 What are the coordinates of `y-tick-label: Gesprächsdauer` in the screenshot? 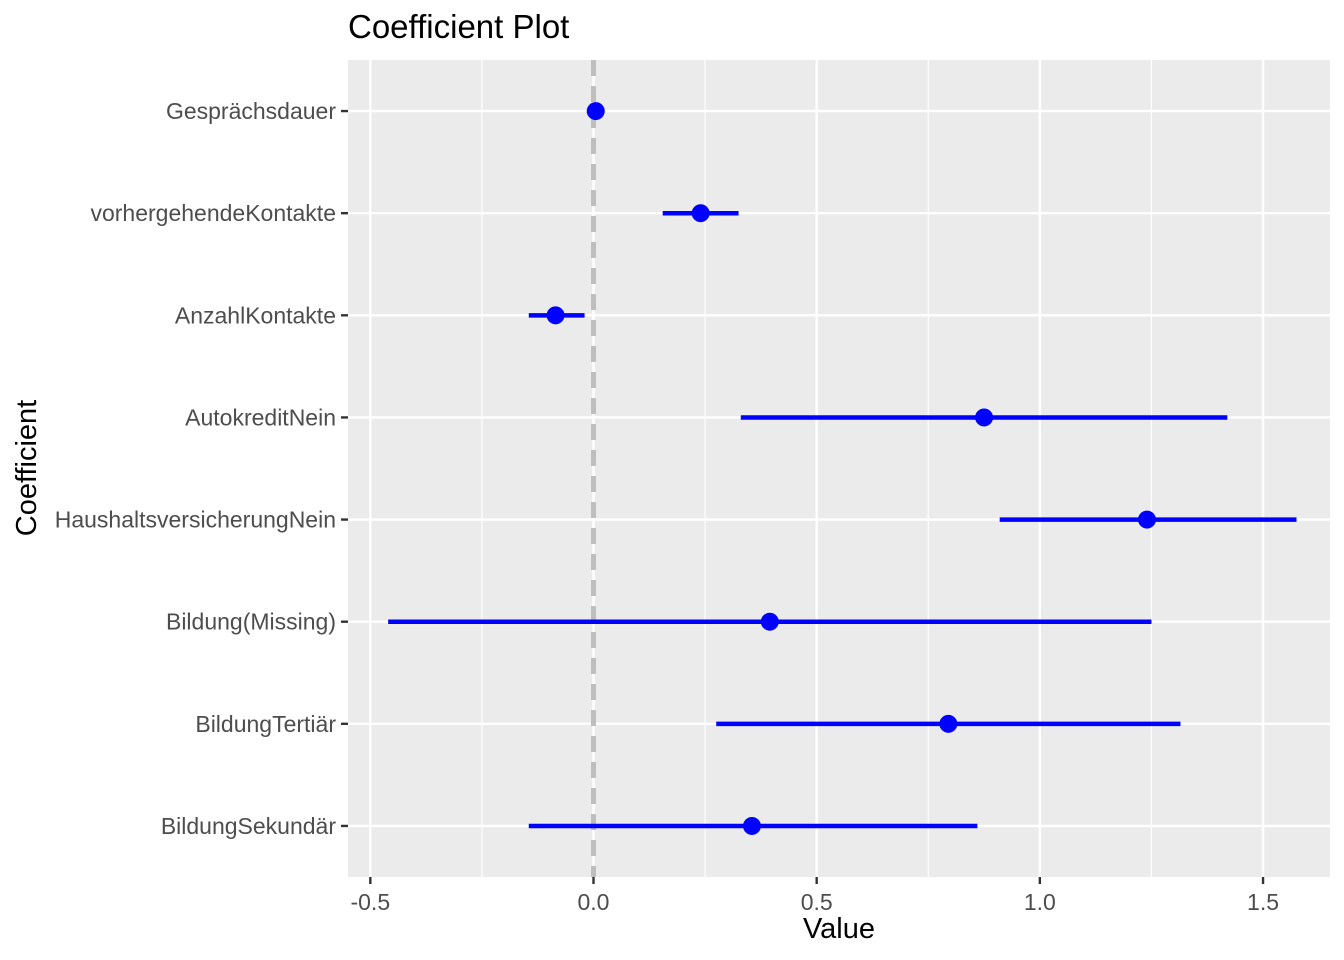 It's located at (251, 111).